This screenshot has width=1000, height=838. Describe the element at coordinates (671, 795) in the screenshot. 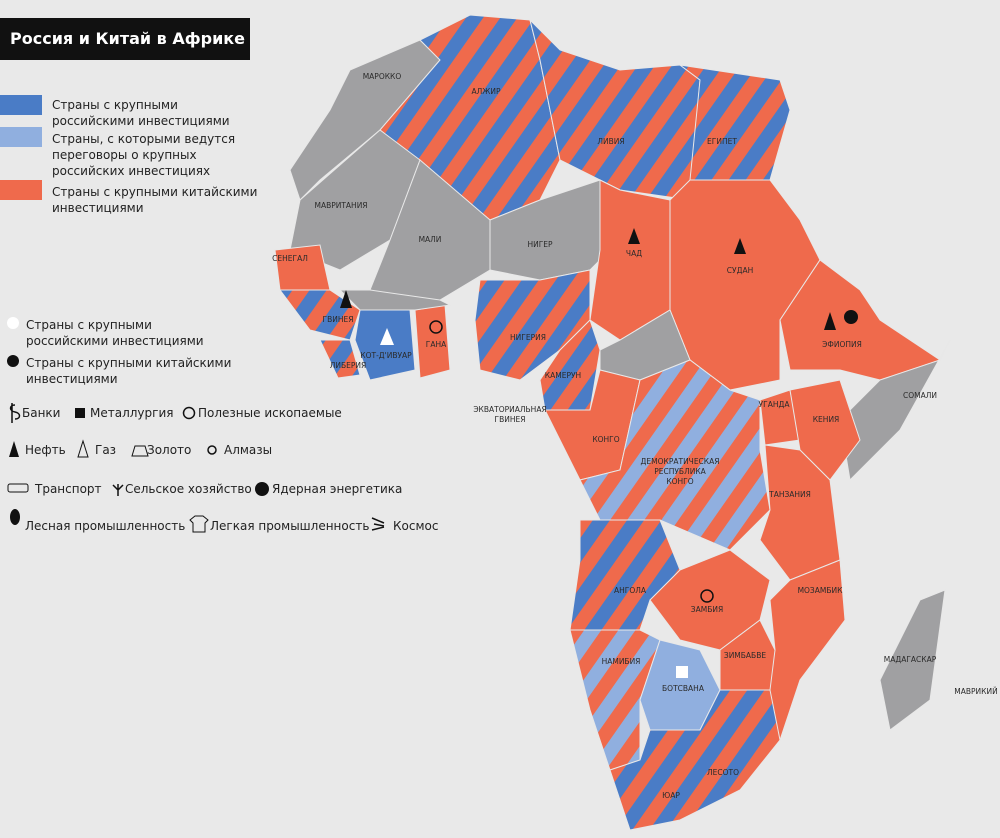

I see `country-label: ЮАР` at that location.